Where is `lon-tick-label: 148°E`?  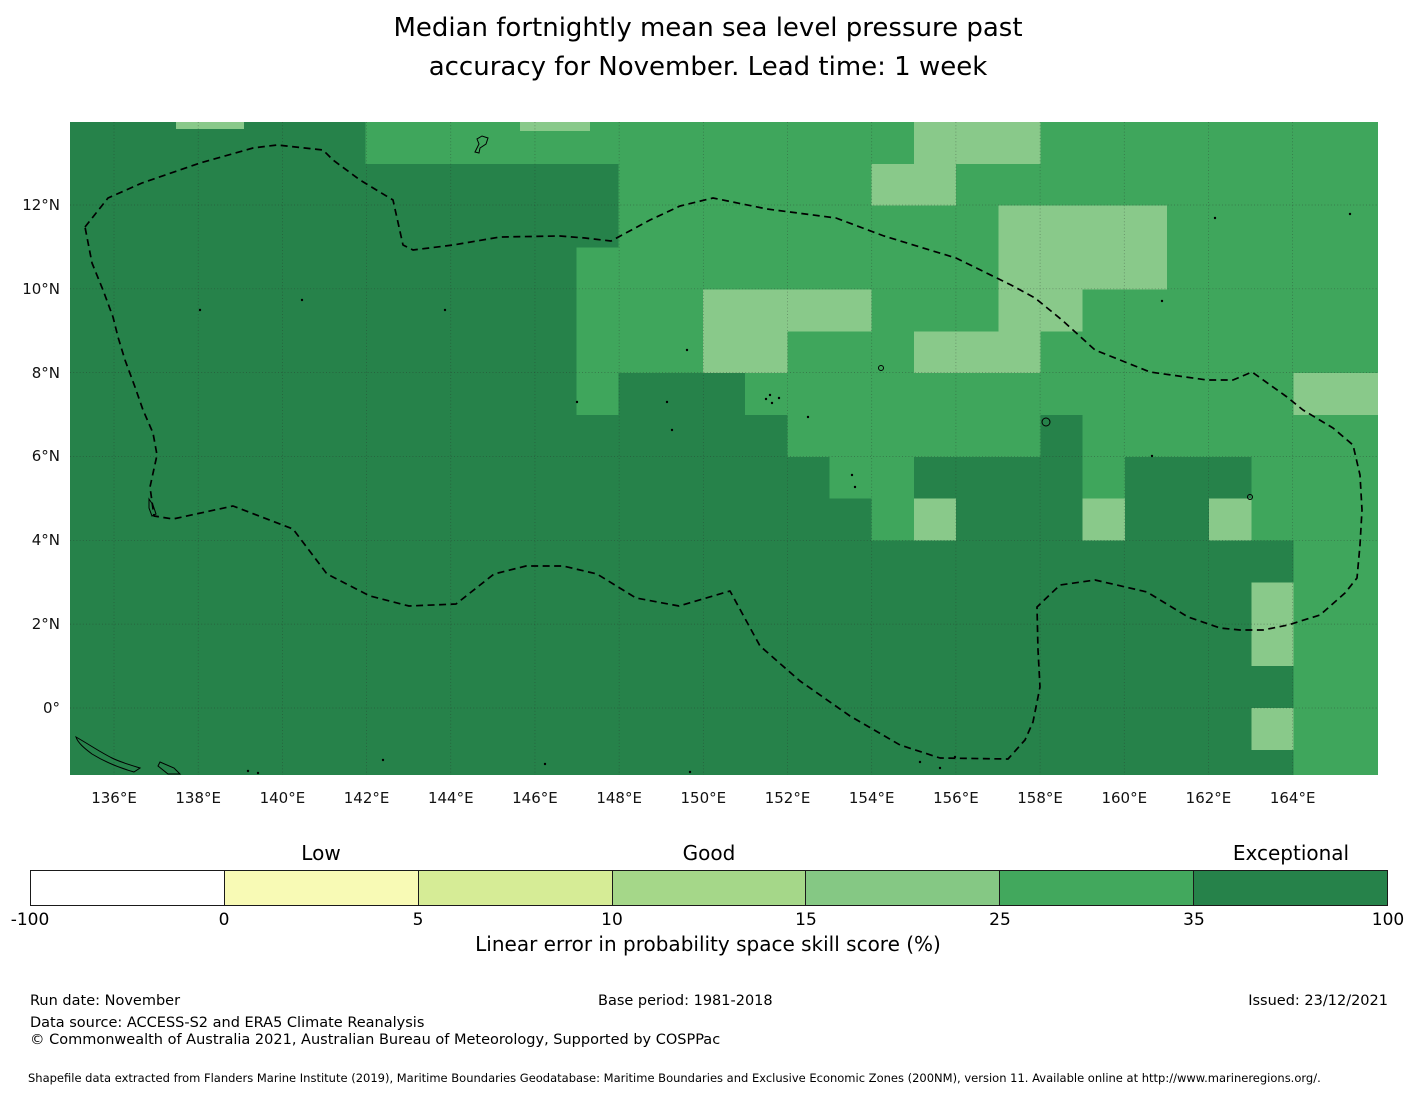
lon-tick-label: 148°E is located at coordinates (619, 798).